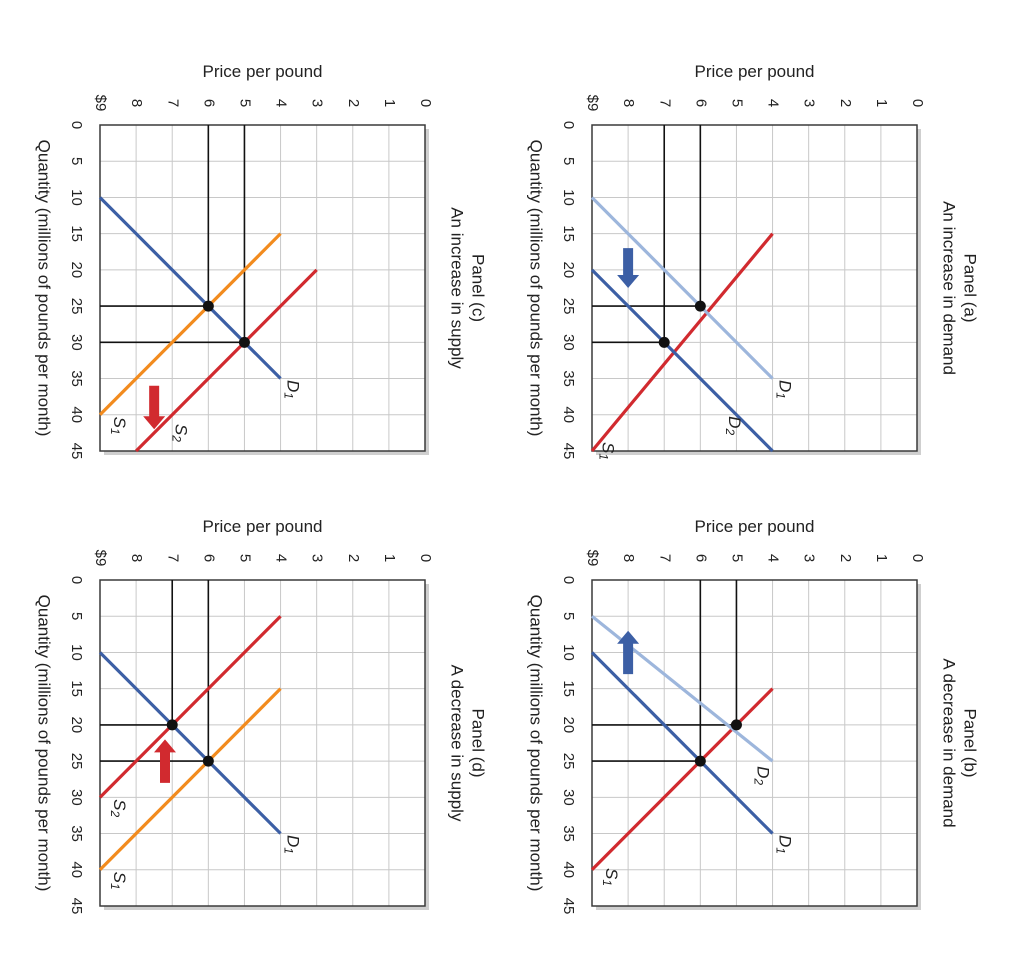 The height and width of the screenshot is (960, 1024). I want to click on panel-label: Panel (d), so click(478, 743).